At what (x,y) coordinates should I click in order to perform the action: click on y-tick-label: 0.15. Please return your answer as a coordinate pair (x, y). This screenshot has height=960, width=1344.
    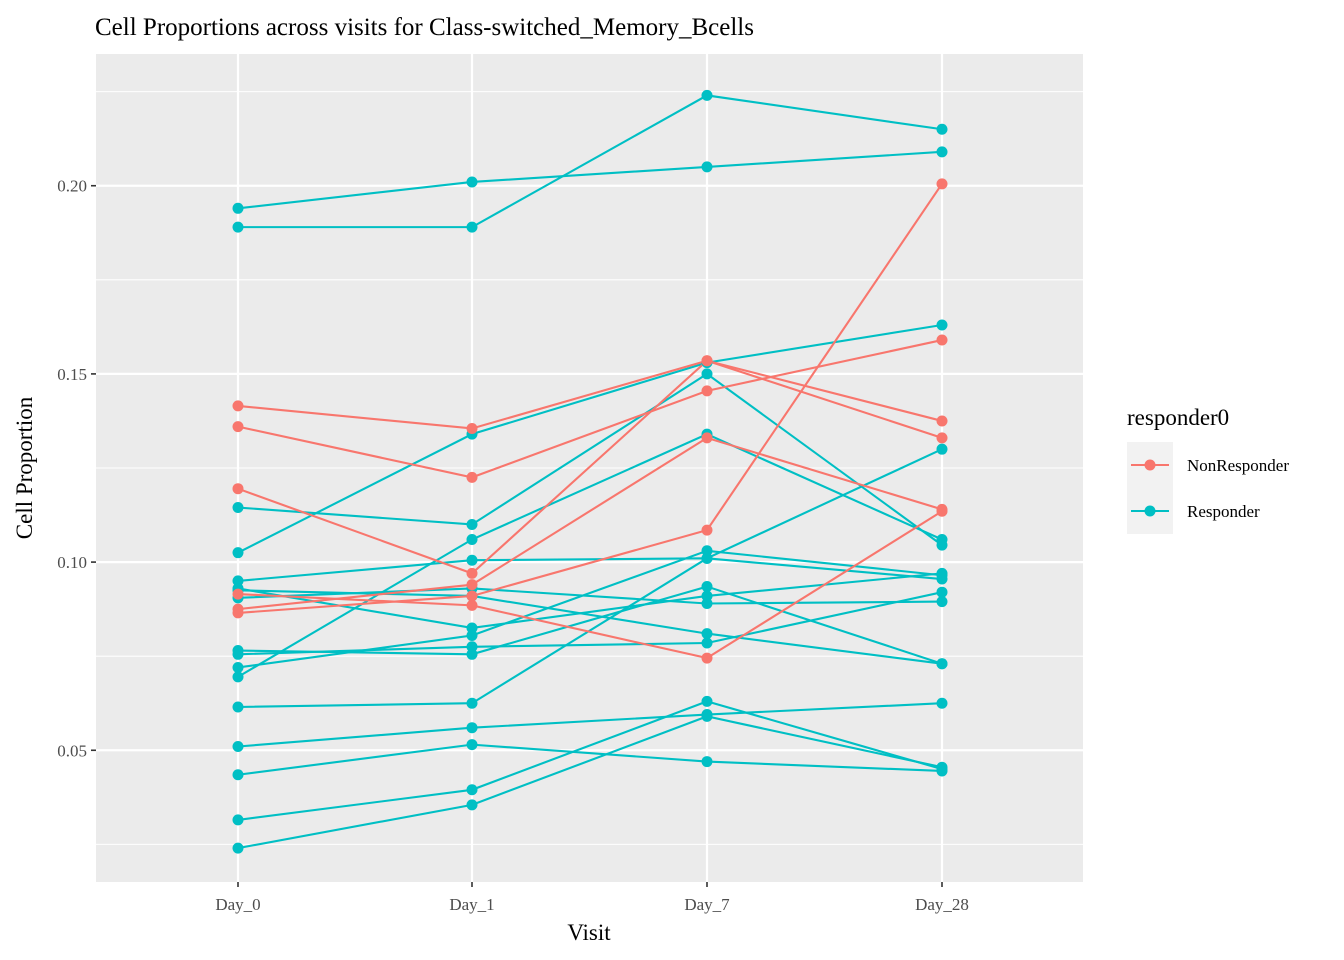
    Looking at the image, I should click on (72, 374).